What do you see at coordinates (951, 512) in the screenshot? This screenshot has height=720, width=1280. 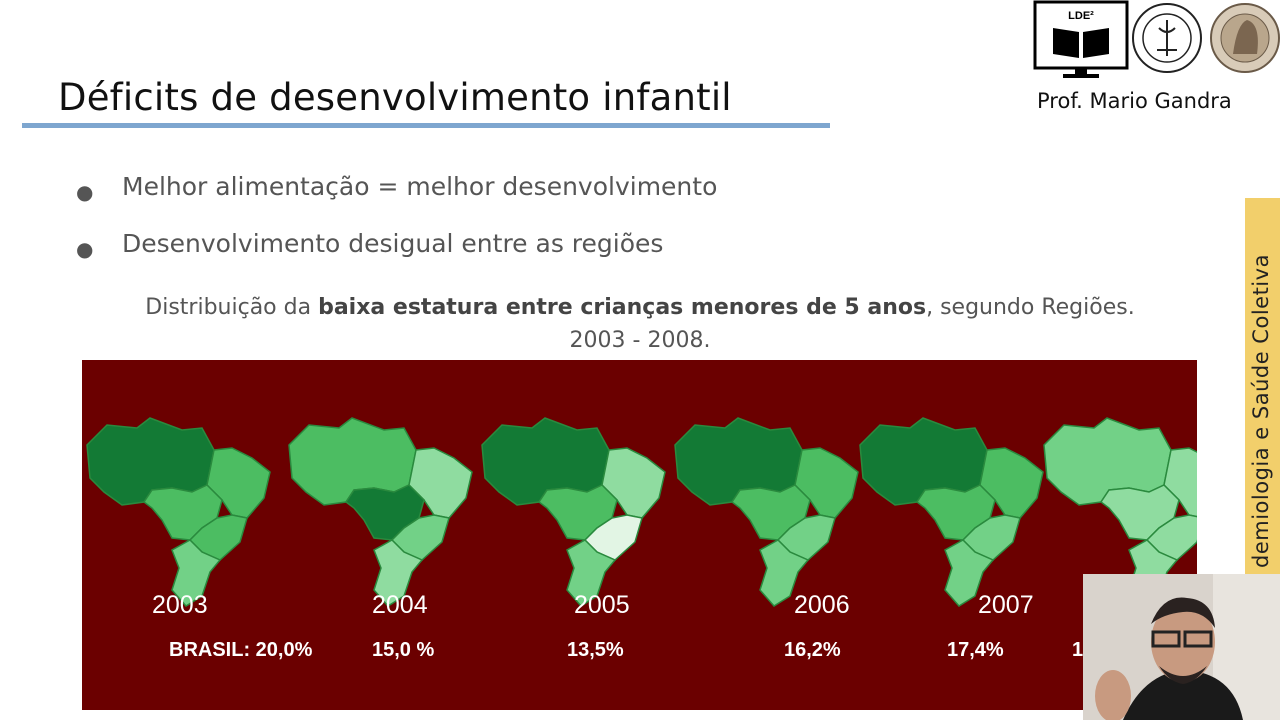 I see `brazil-map-2007` at bounding box center [951, 512].